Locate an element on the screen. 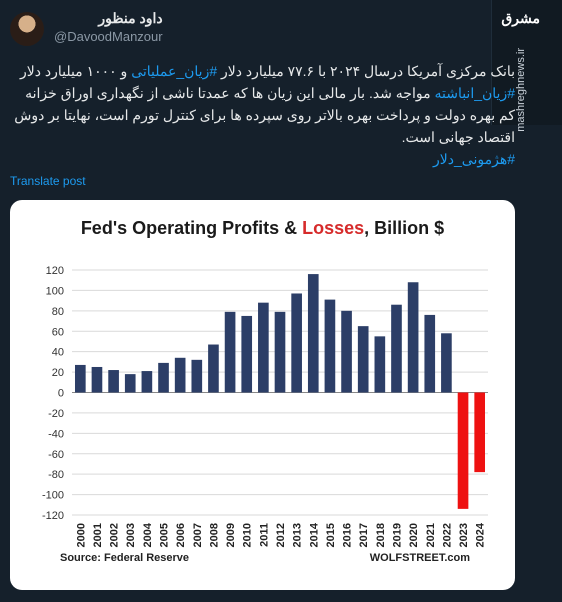 The image size is (562, 602). hashtag-link: #هژمونی_دلار is located at coordinates (474, 159).